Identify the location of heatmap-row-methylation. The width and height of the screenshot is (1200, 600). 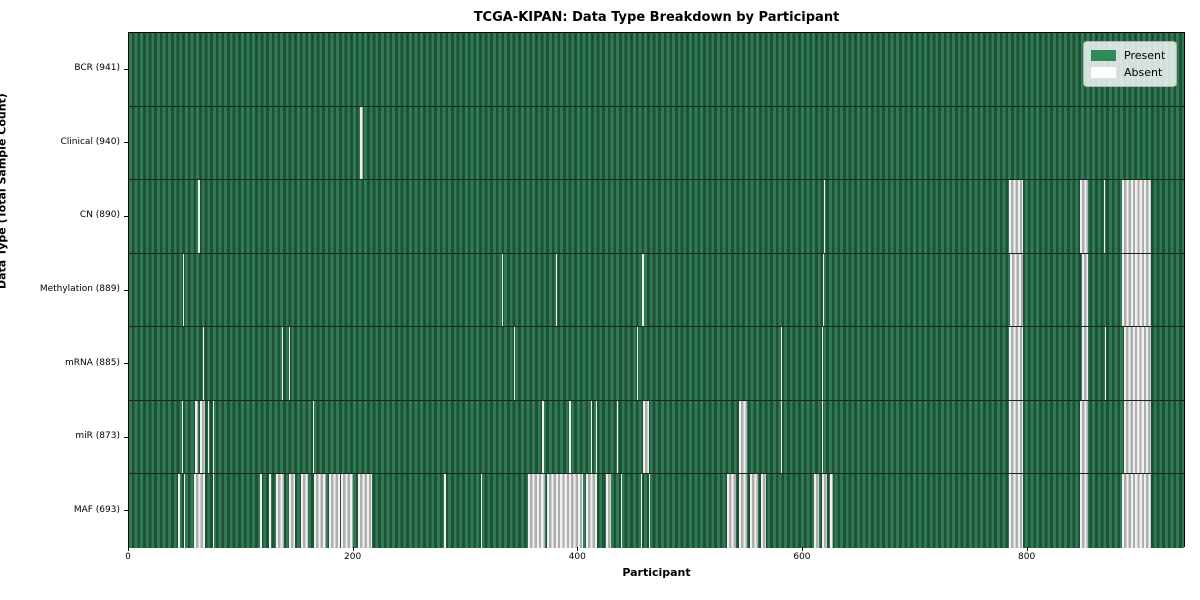
(656, 290).